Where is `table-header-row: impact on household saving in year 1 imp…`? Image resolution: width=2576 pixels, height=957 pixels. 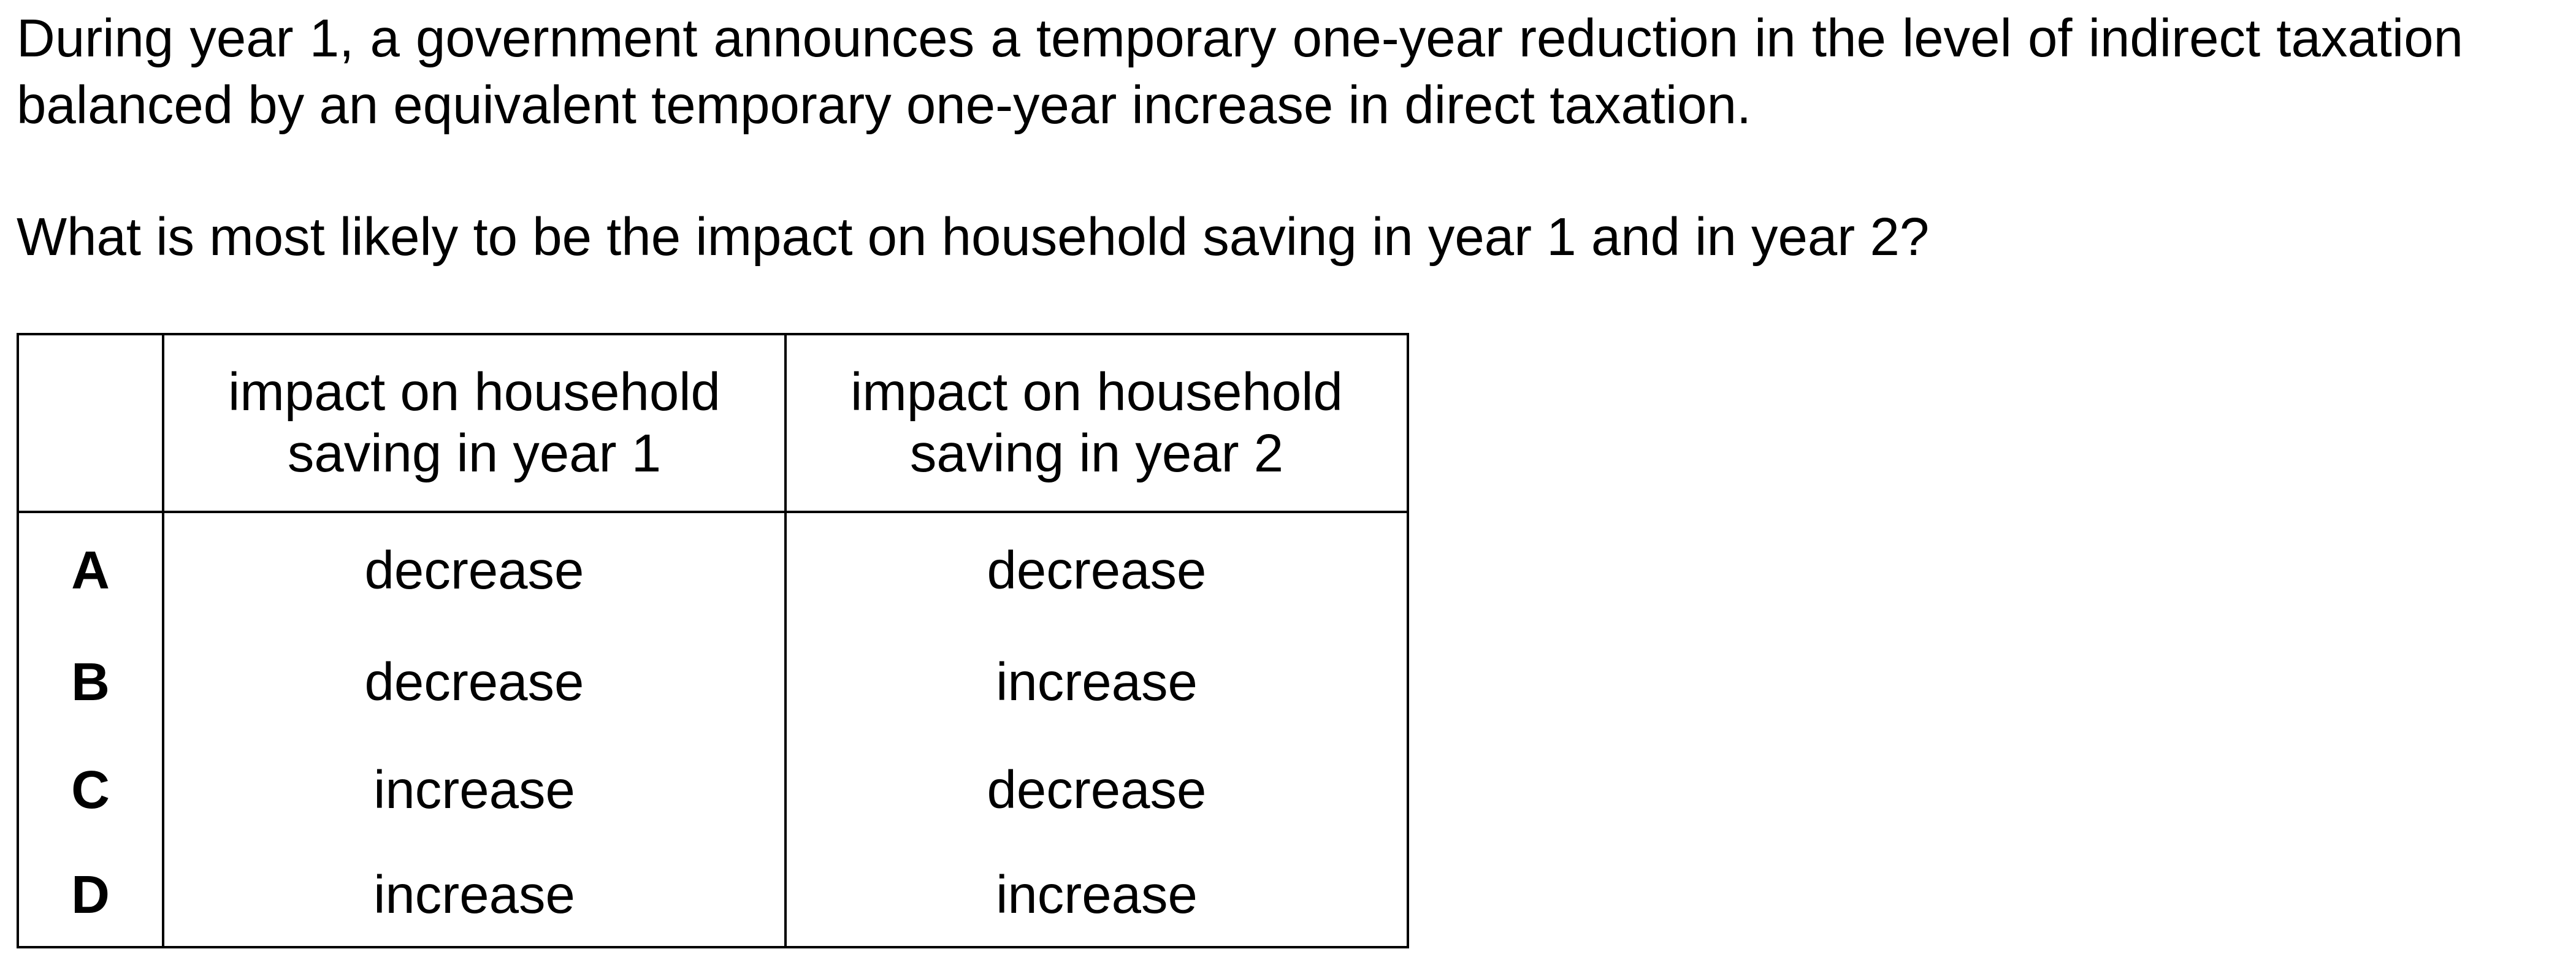 table-header-row: impact on household saving in year 1 imp… is located at coordinates (713, 423).